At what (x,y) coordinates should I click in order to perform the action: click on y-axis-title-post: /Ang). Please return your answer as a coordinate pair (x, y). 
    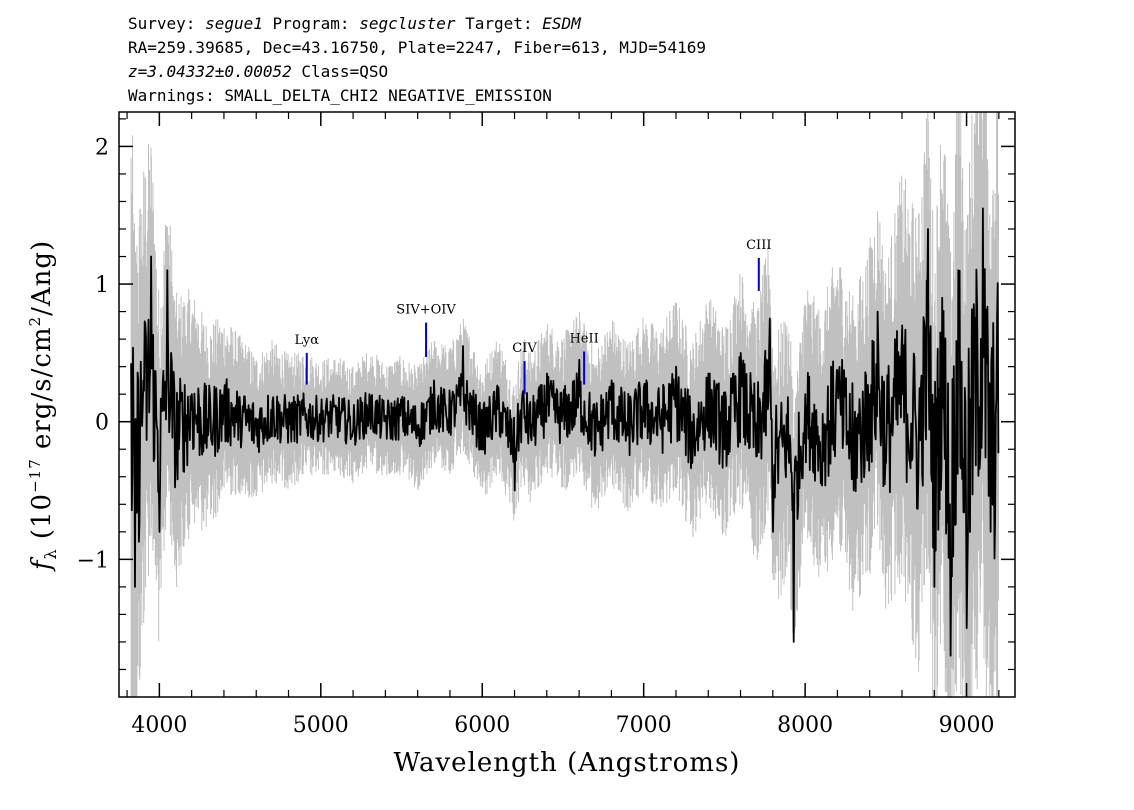
    Looking at the image, I should click on (42, 278).